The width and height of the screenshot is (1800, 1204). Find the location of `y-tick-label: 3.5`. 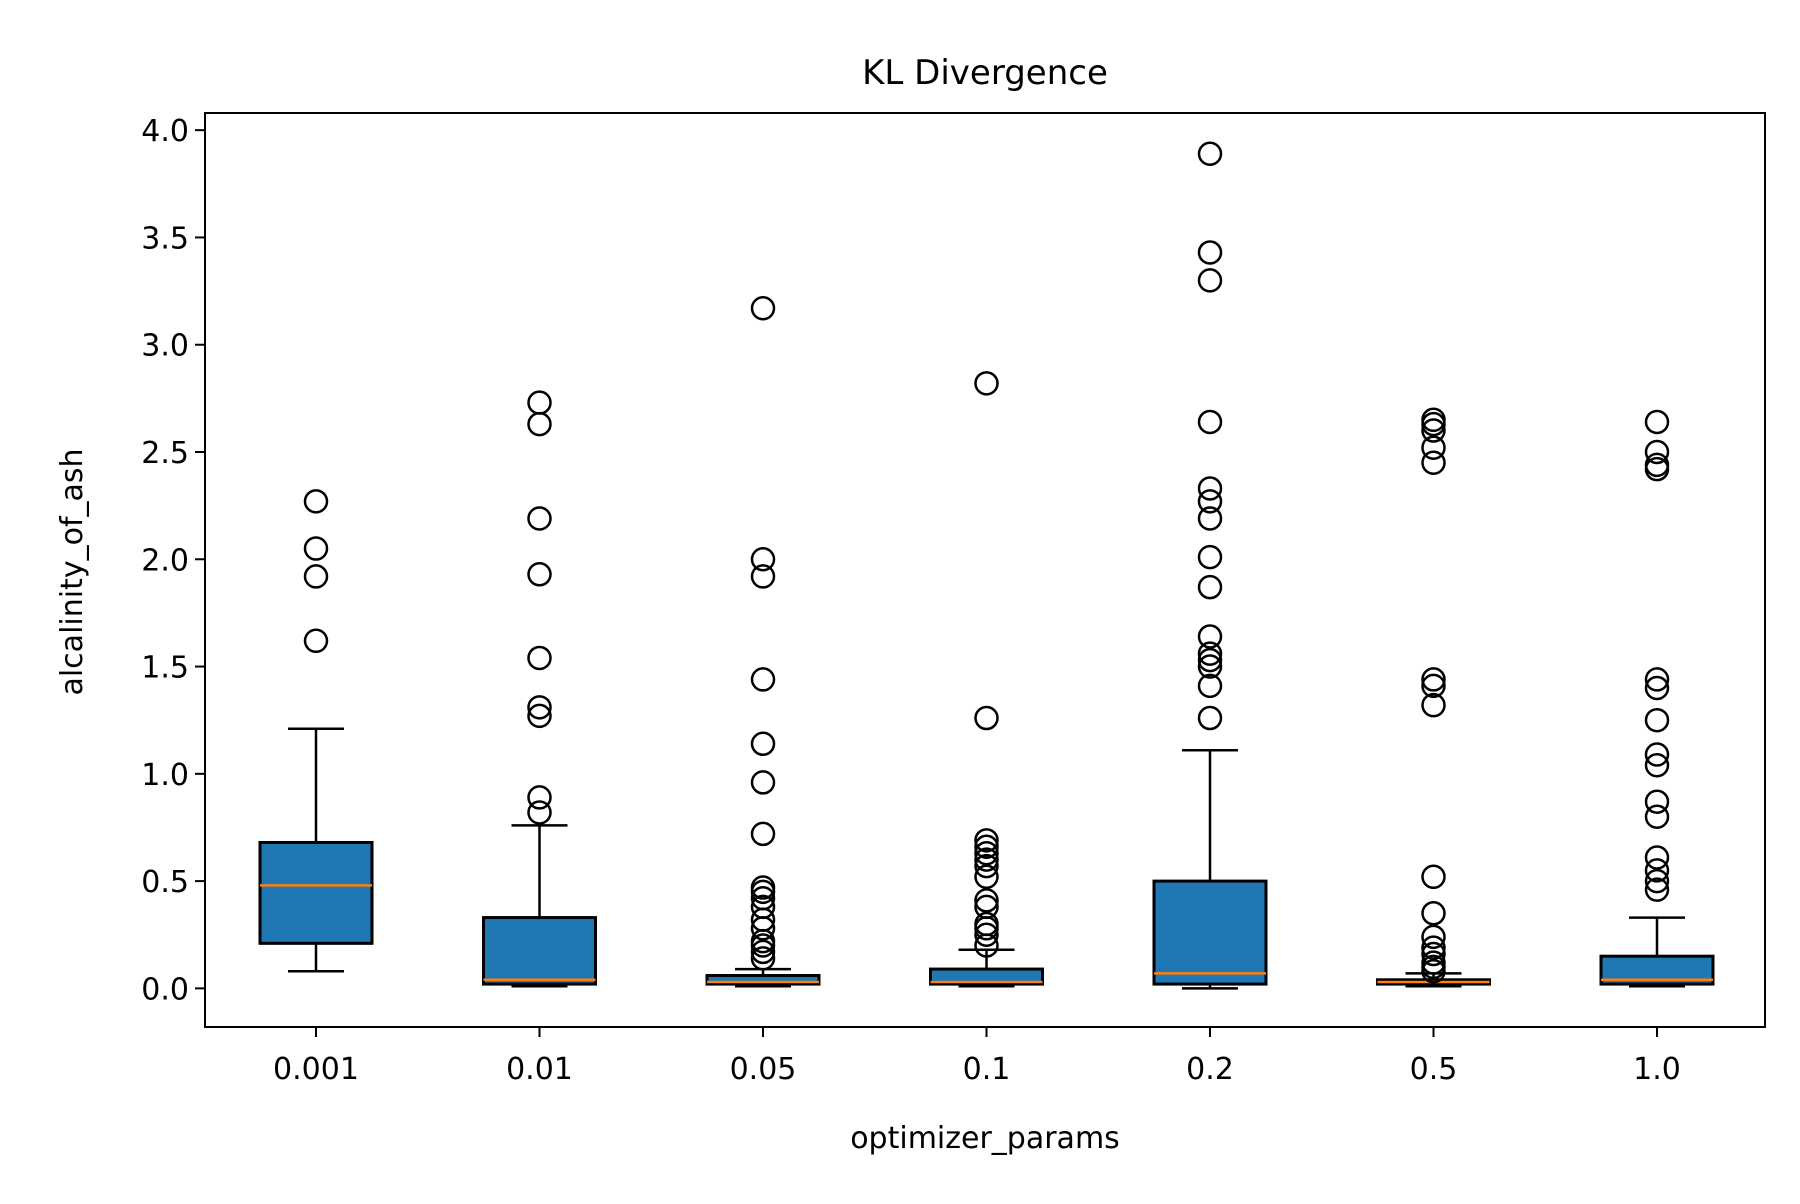

y-tick-label: 3.5 is located at coordinates (165, 238).